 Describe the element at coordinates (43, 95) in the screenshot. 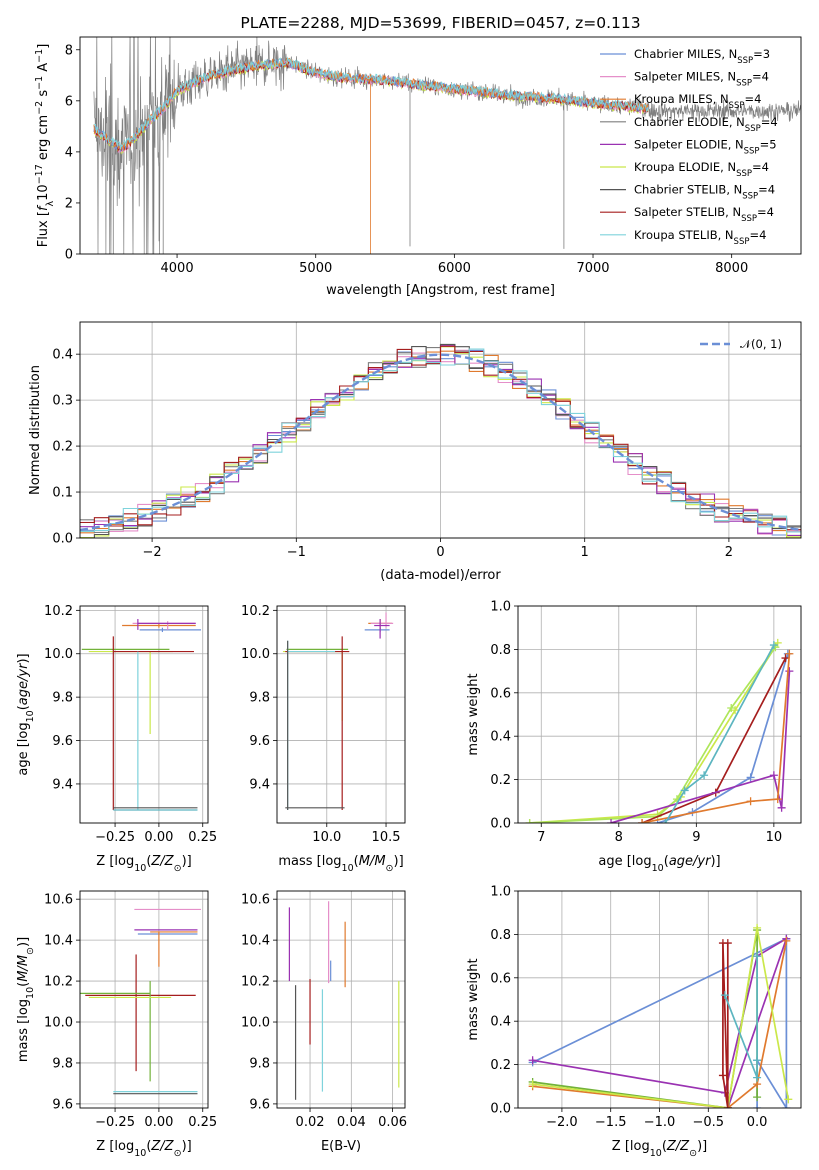

I see `label-part: s` at that location.